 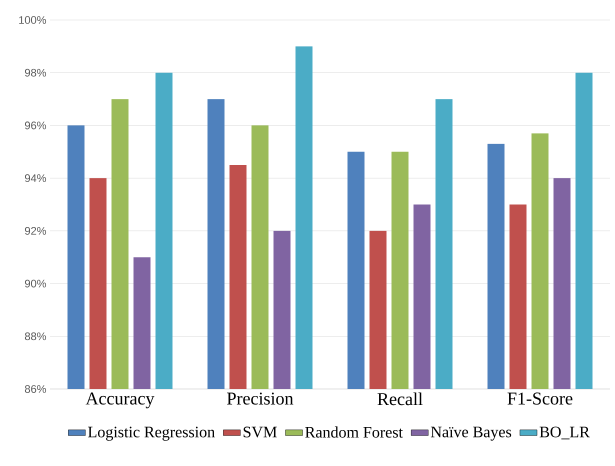 I want to click on y-tick-label: 90%, so click(x=35, y=284).